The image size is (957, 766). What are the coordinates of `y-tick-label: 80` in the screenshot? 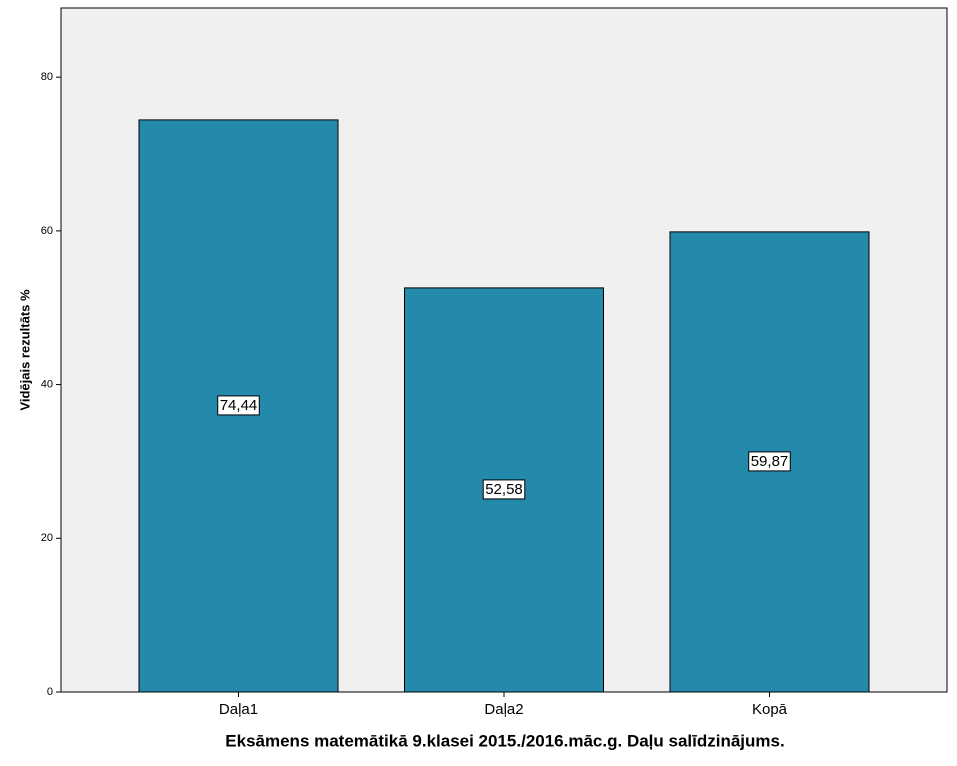 It's located at (47, 77).